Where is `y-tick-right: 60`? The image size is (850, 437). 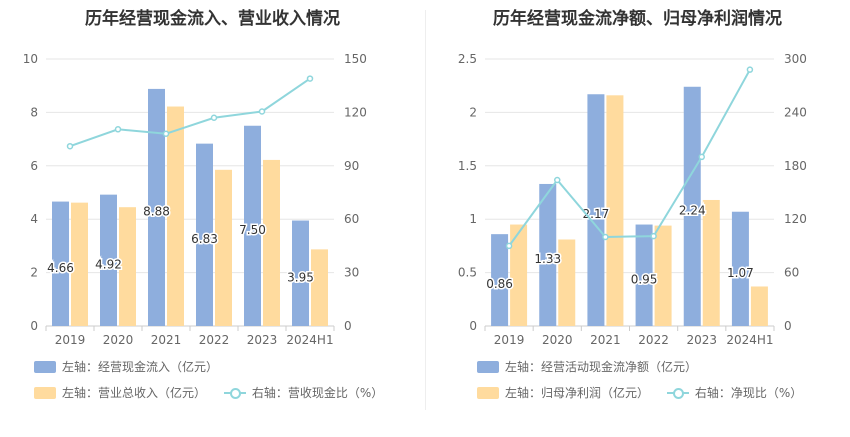
y-tick-right: 60 is located at coordinates (351, 219).